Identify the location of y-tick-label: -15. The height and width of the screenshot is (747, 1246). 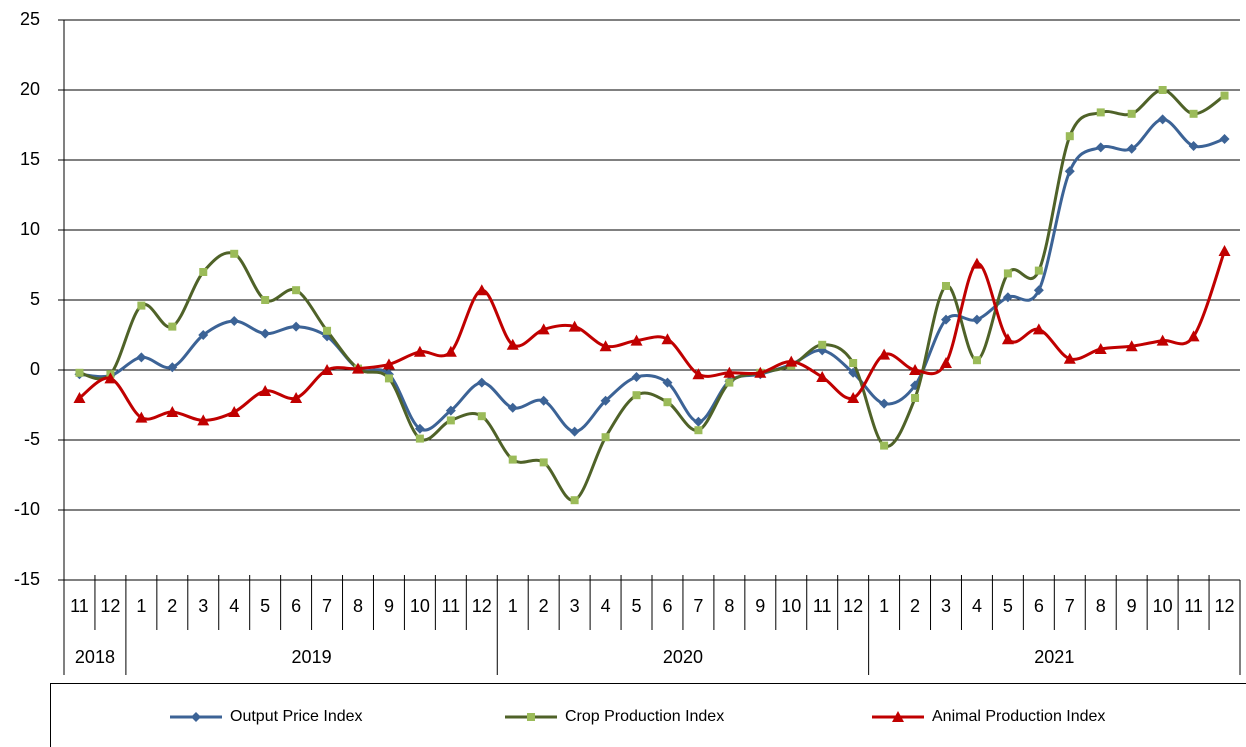
(27, 579).